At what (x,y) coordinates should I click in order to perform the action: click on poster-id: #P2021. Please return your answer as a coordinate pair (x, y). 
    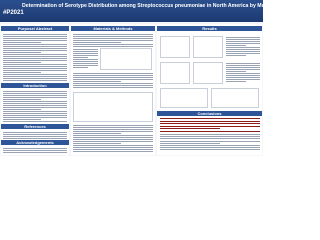
    Looking at the image, I should click on (13, 13).